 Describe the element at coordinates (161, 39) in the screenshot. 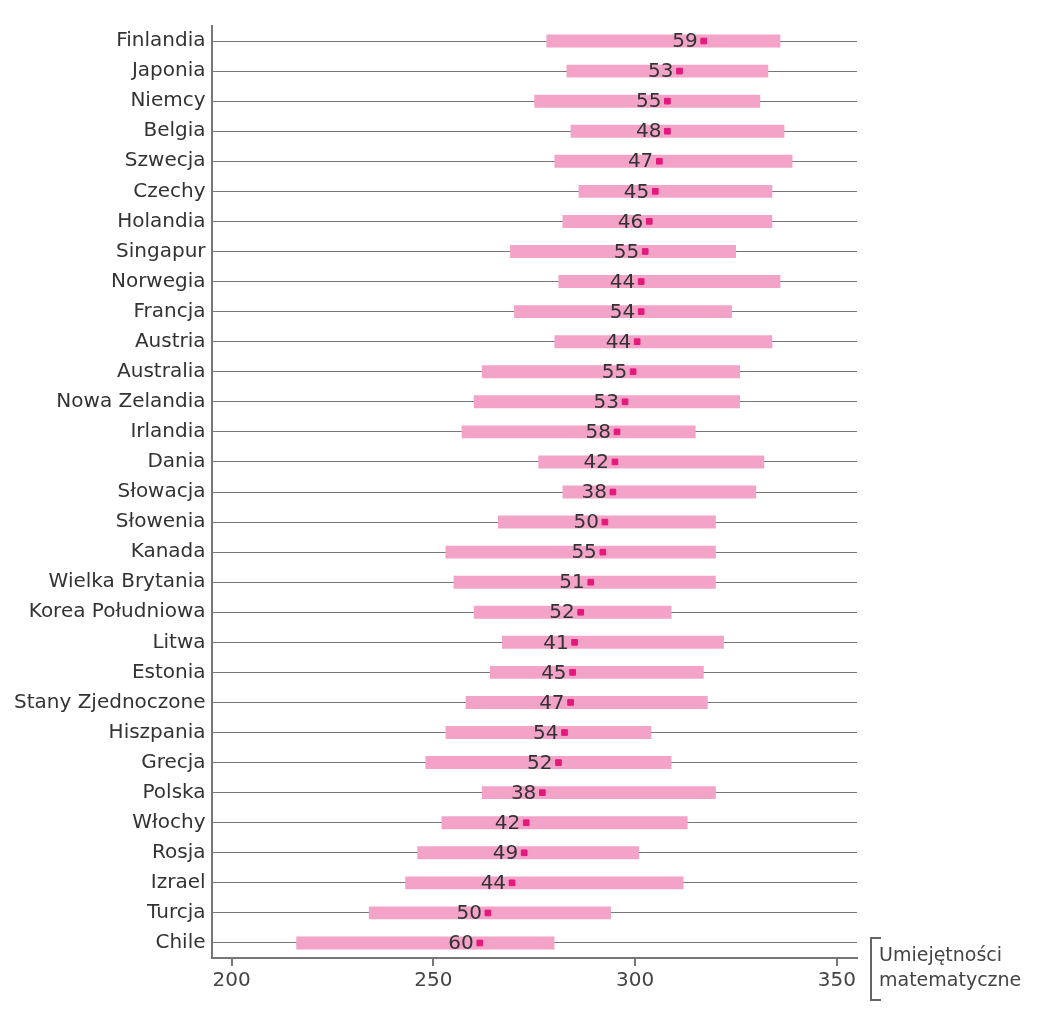

I see `y-tick-label: Finlandia` at that location.